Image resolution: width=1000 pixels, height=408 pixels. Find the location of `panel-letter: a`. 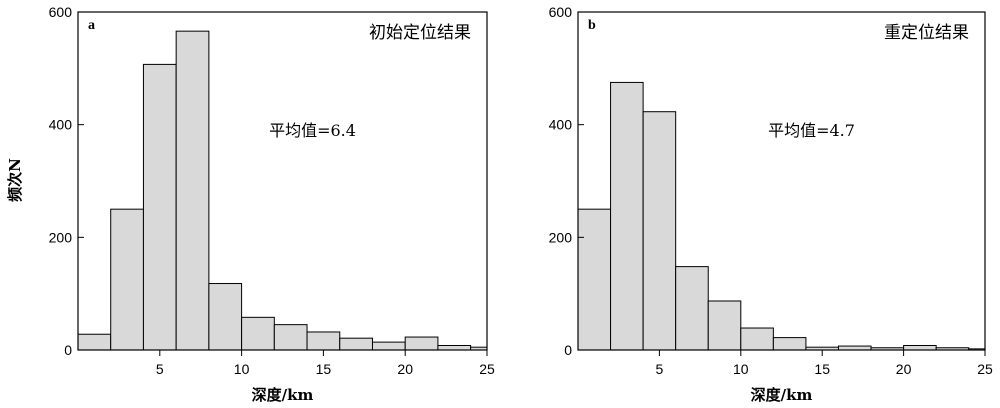

panel-letter: a is located at coordinates (91, 25).